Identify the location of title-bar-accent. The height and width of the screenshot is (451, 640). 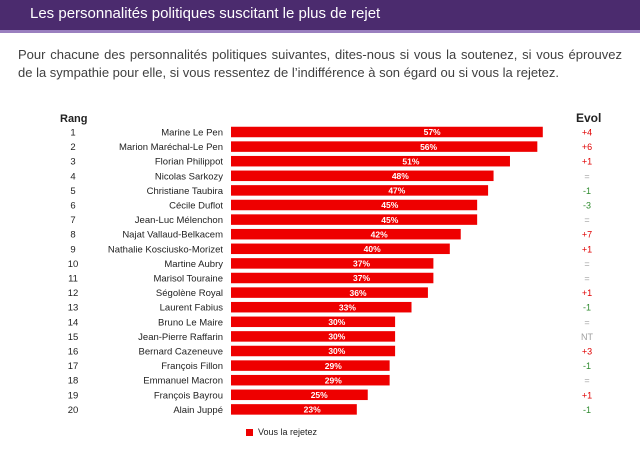
(320, 31).